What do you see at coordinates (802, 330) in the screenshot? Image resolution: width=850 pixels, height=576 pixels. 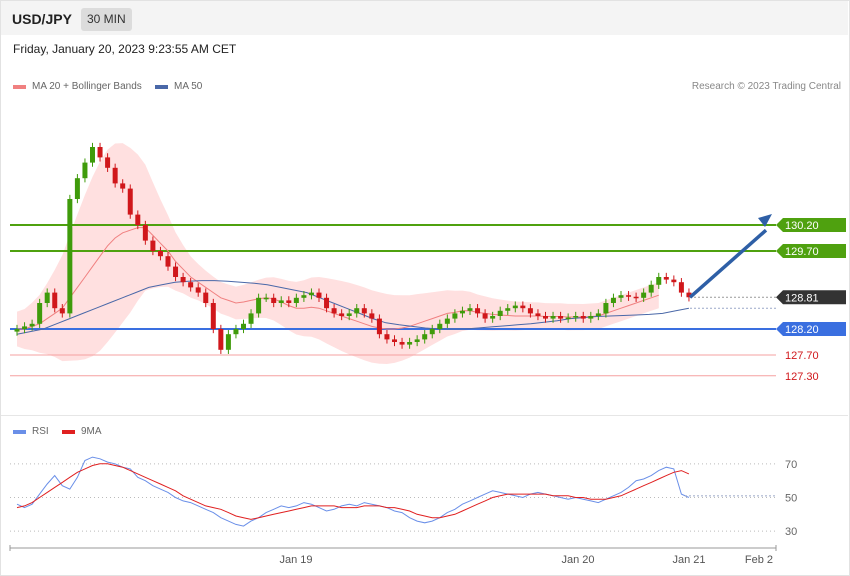 I see `level-label-128-20: 128.20` at bounding box center [802, 330].